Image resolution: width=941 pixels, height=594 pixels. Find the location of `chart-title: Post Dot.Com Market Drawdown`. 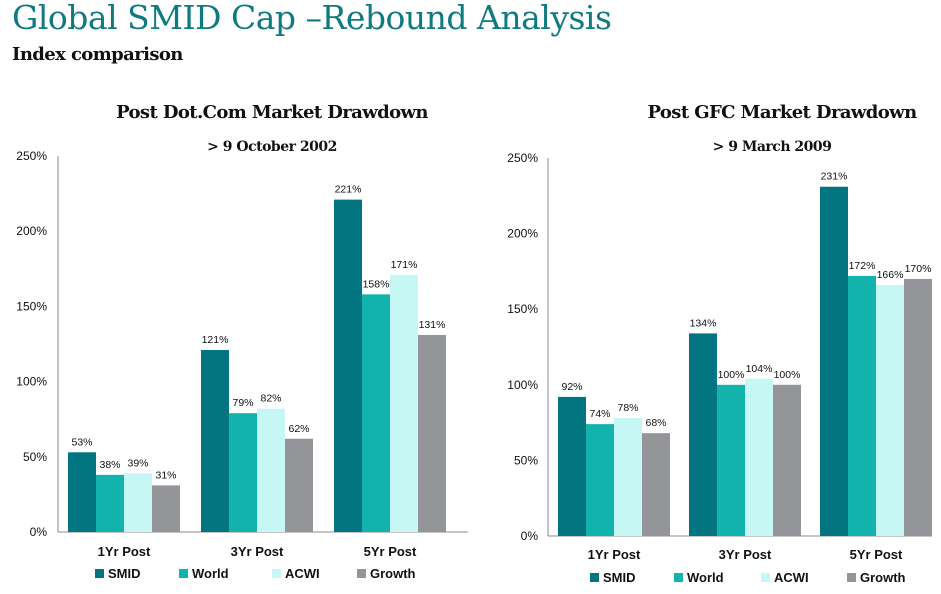

chart-title: Post Dot.Com Market Drawdown is located at coordinates (272, 112).